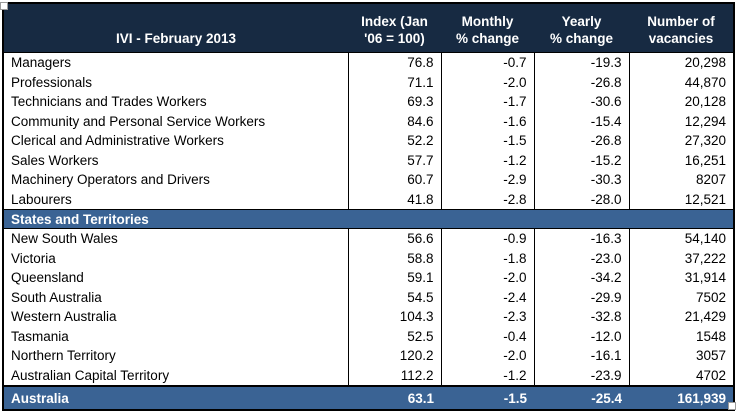  Describe the element at coordinates (394, 160) in the screenshot. I see `value-cell: 57.7` at that location.